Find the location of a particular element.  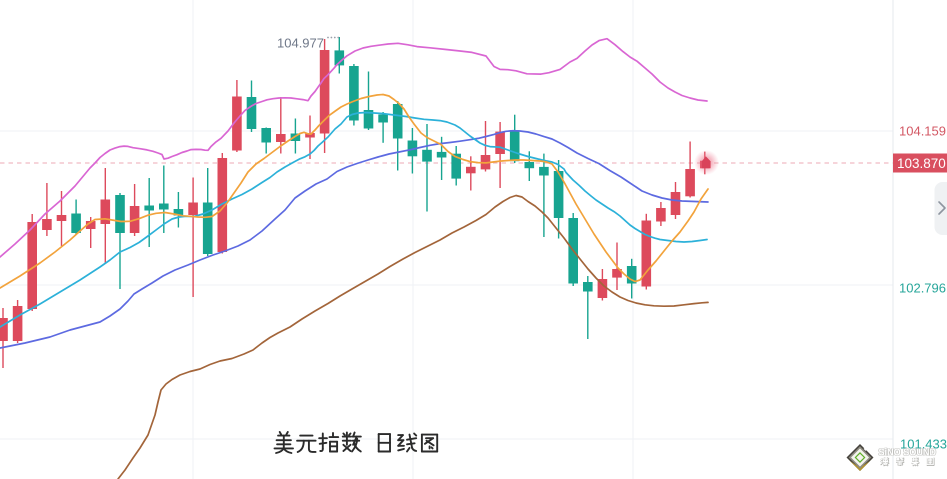

svg-text: 101.433 is located at coordinates (923, 444).